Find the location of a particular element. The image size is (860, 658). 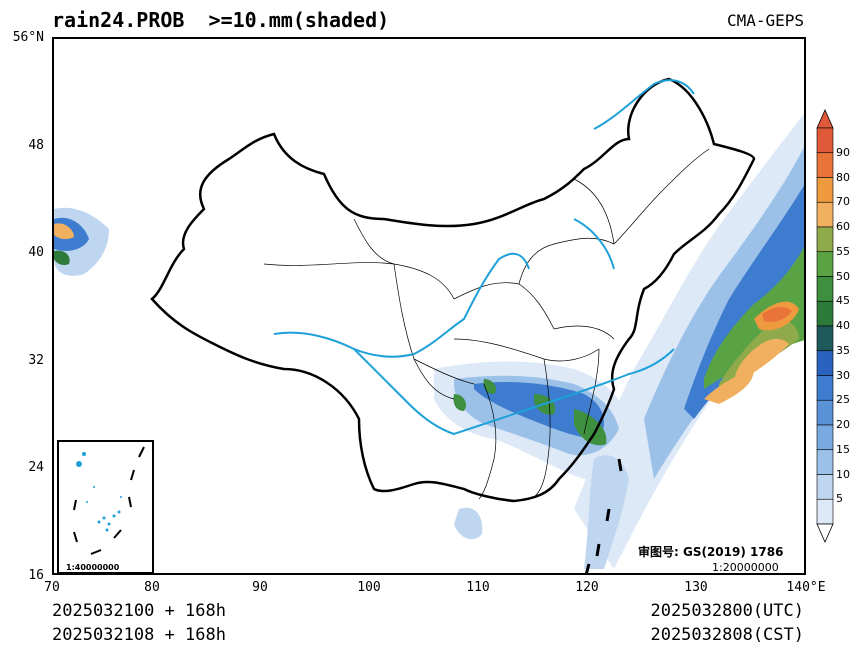

lon-label: 100 is located at coordinates (369, 587).